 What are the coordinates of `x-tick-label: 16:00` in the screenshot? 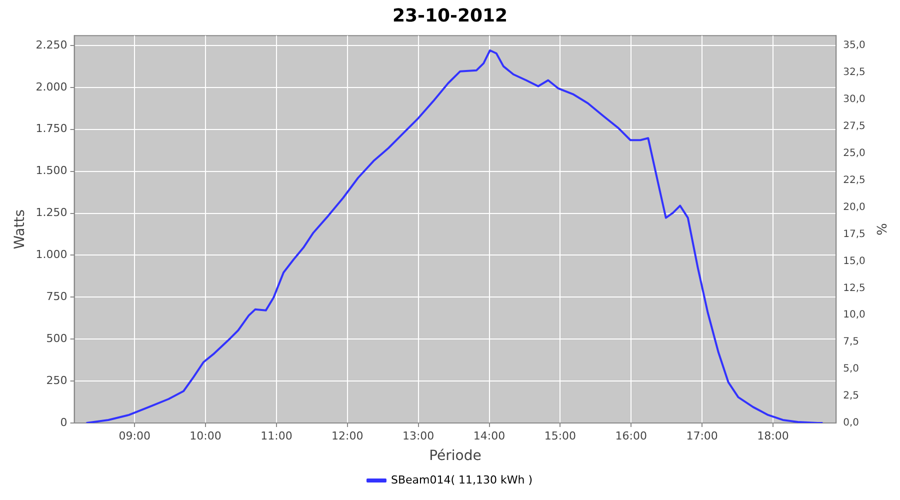 It's located at (631, 435).